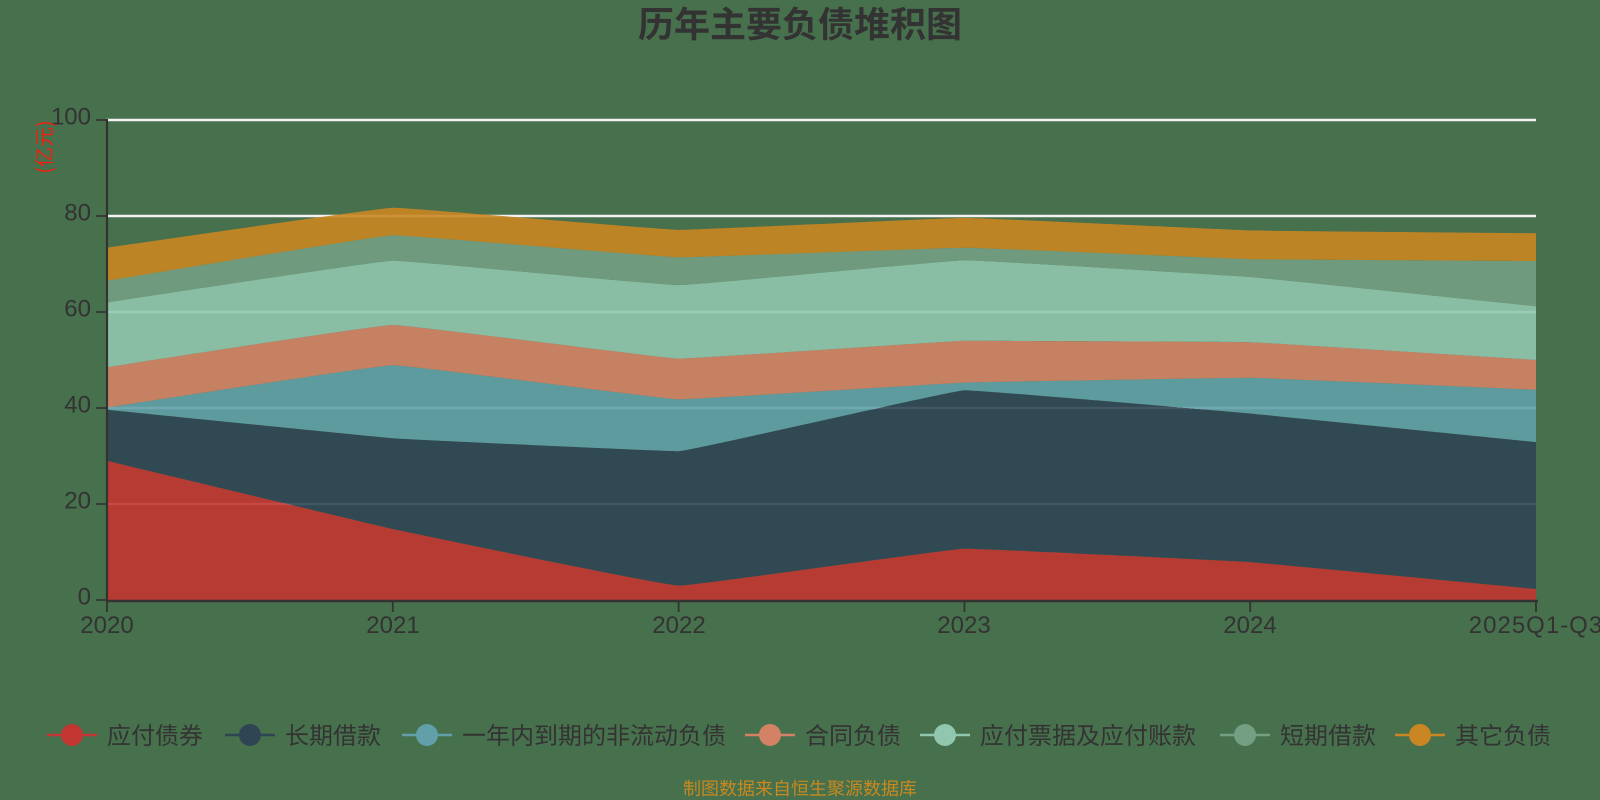 This screenshot has height=800, width=1600. What do you see at coordinates (1534, 625) in the screenshot?
I see `svg-text: 2025Q1-Q3` at bounding box center [1534, 625].